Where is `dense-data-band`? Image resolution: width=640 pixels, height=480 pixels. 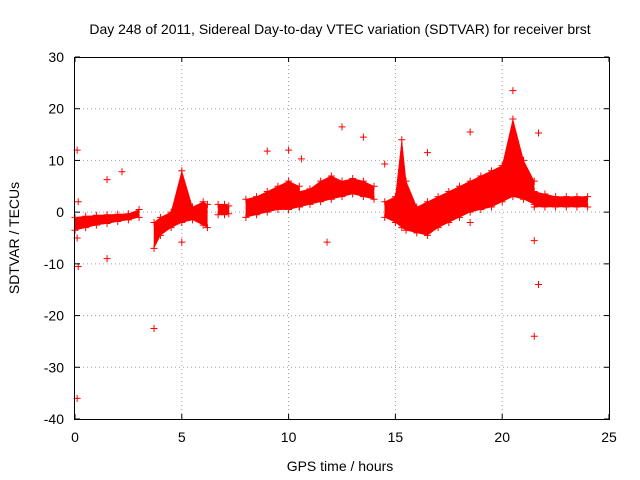
dense-data-band is located at coordinates (337, 191).